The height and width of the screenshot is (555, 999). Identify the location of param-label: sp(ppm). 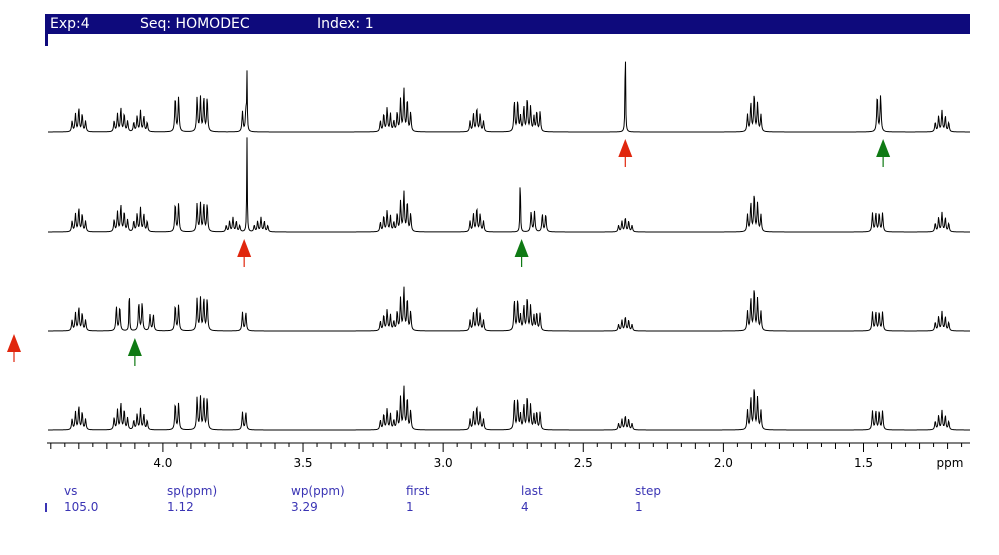
(192, 491).